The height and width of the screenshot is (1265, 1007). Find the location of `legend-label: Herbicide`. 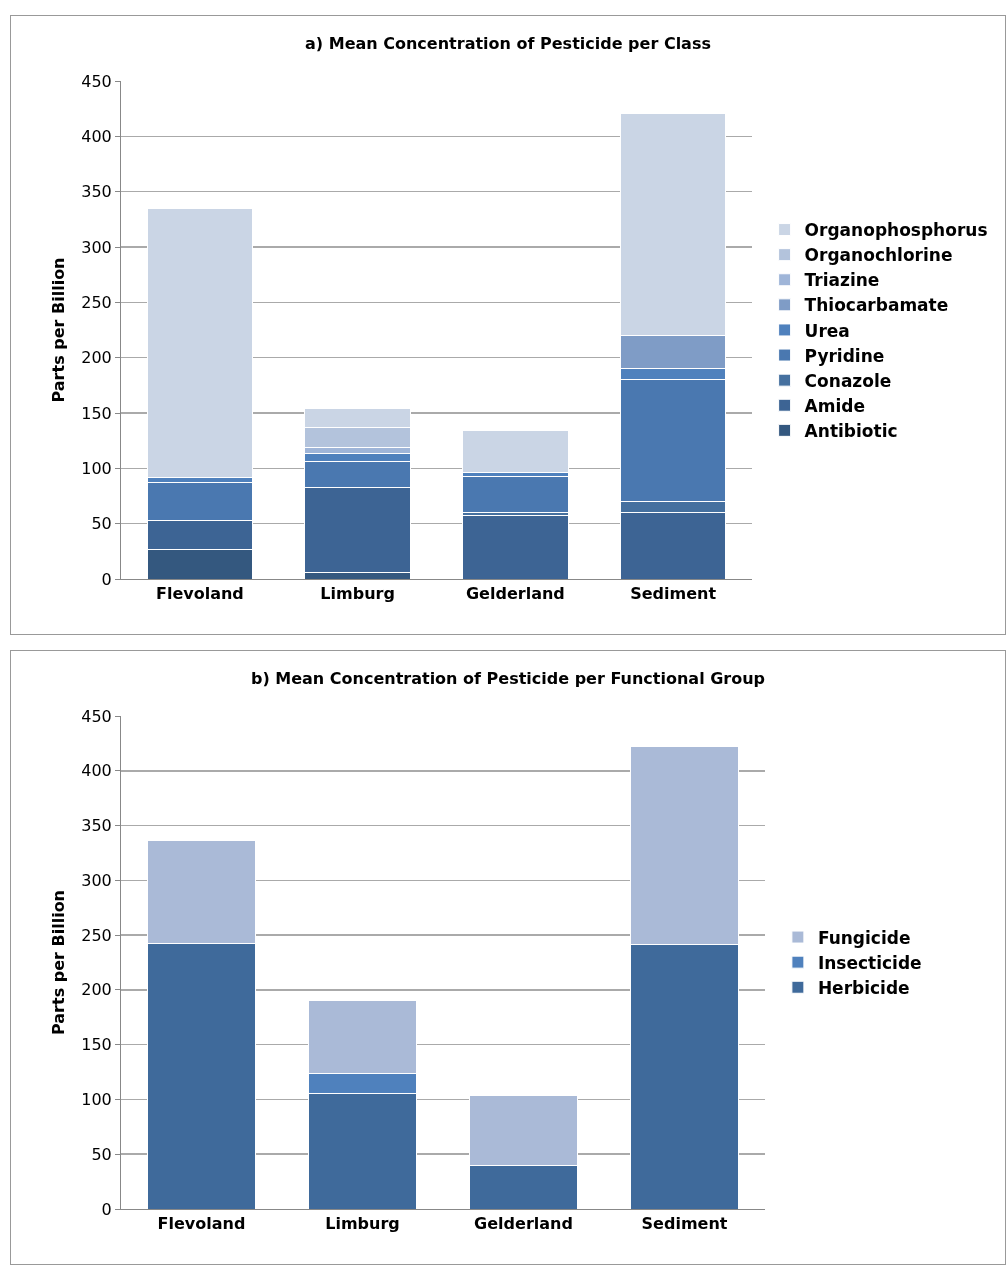

legend-label: Herbicide is located at coordinates (863, 987).